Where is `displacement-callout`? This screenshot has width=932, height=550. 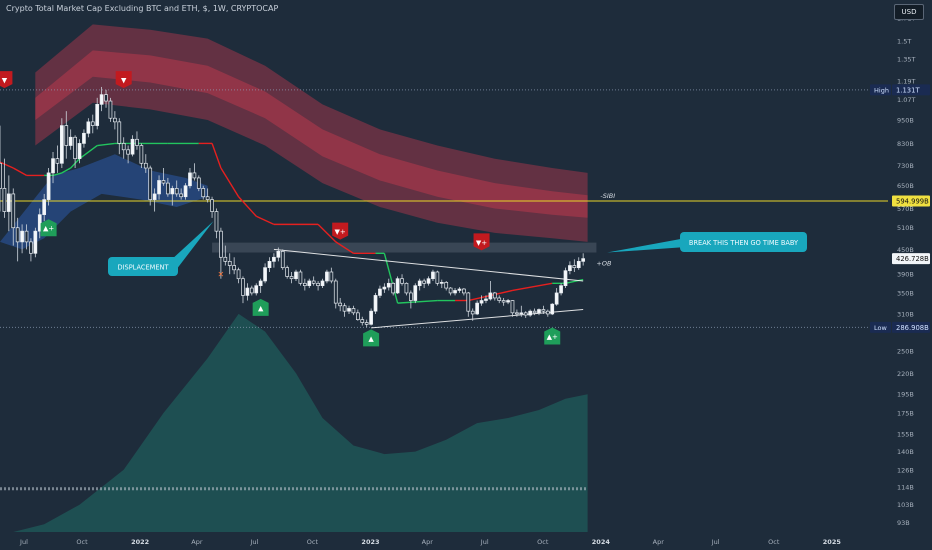 displacement-callout is located at coordinates (143, 266).